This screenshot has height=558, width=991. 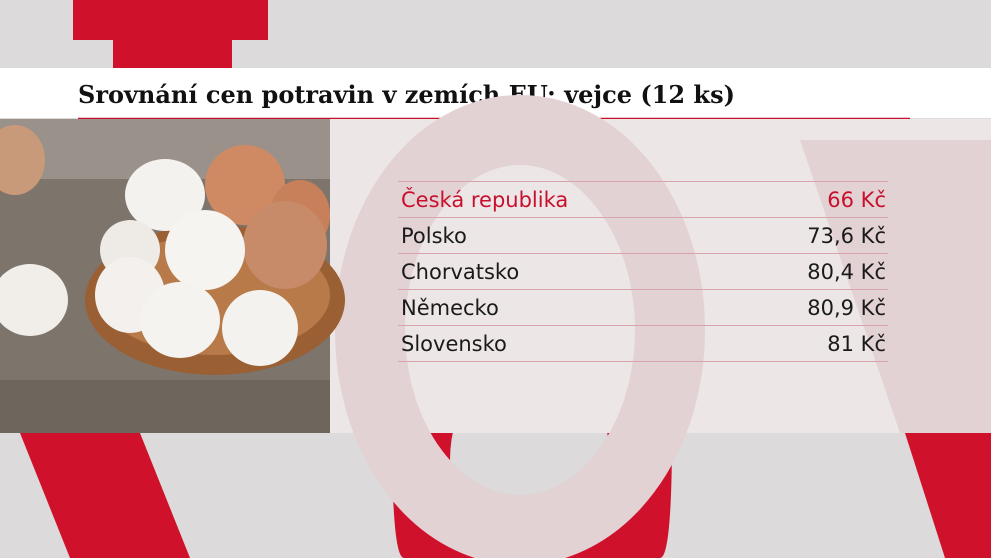 I want to click on deco-right, so click(x=948, y=495).